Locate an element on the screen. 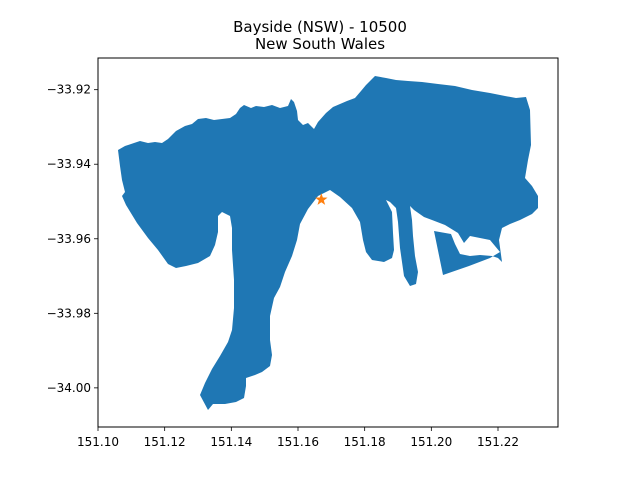 The height and width of the screenshot is (480, 640). y-axis: −33.92 −33.94 −33.96 −33.98 −34.00 is located at coordinates (72, 239).